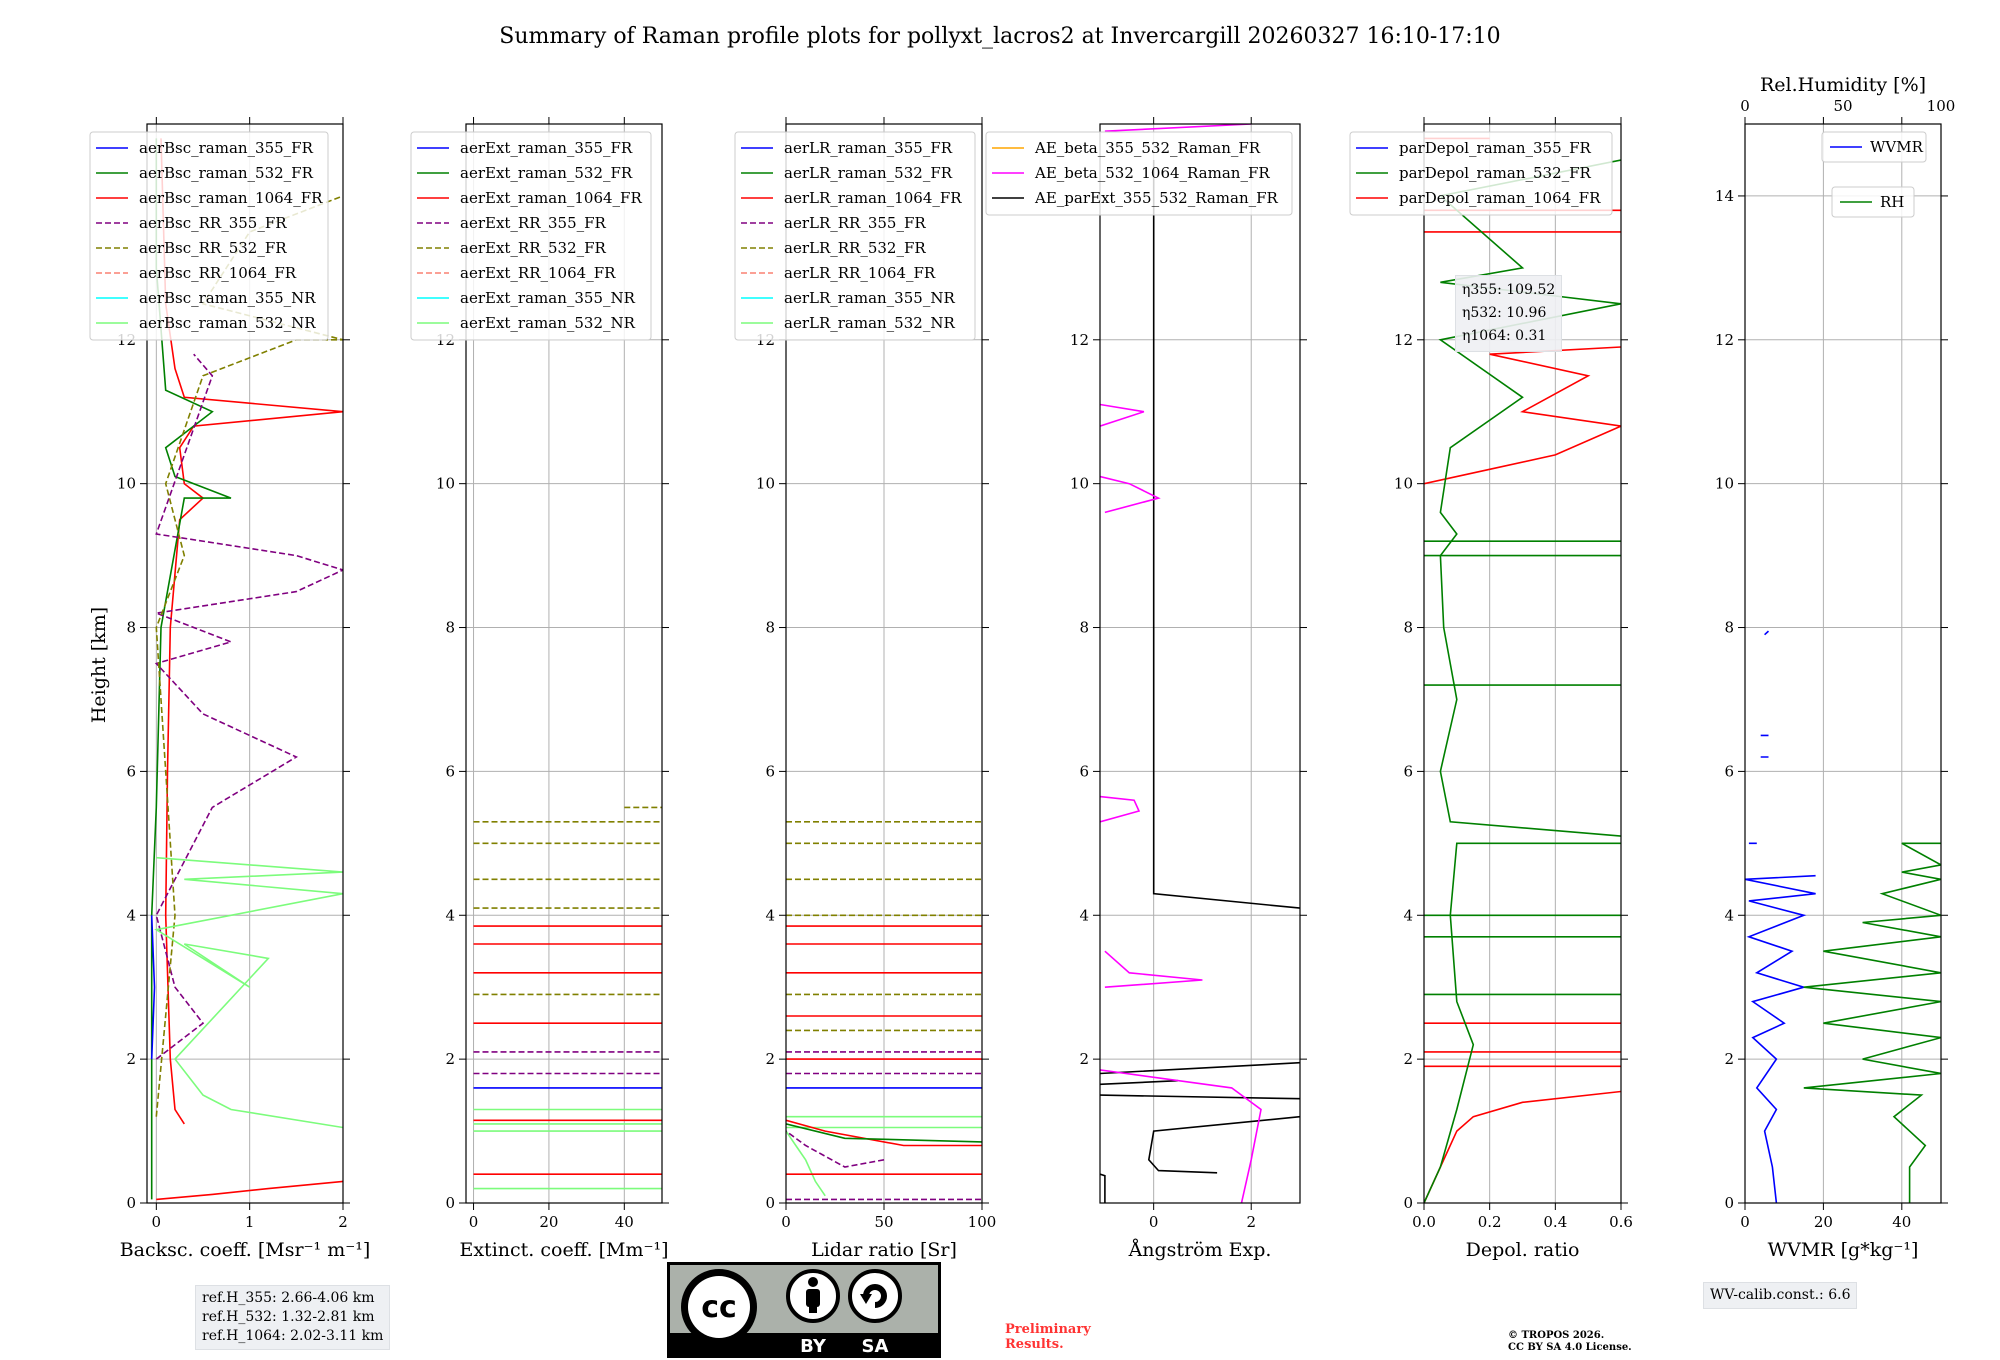  I want to click on x-tick-label: 1, so click(250, 1222).